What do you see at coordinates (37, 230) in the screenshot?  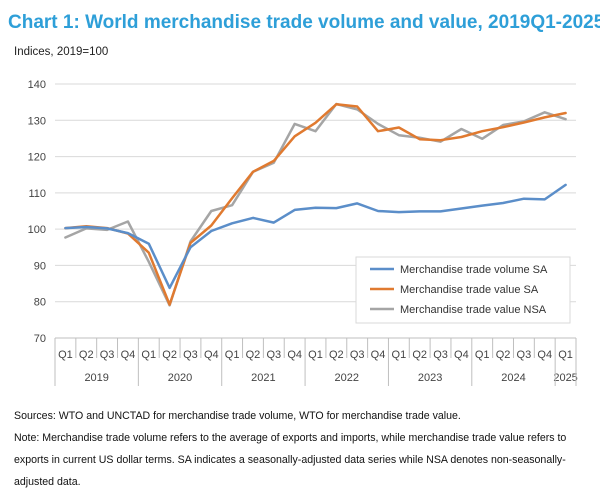 I see `y-tick-label: 100` at bounding box center [37, 230].